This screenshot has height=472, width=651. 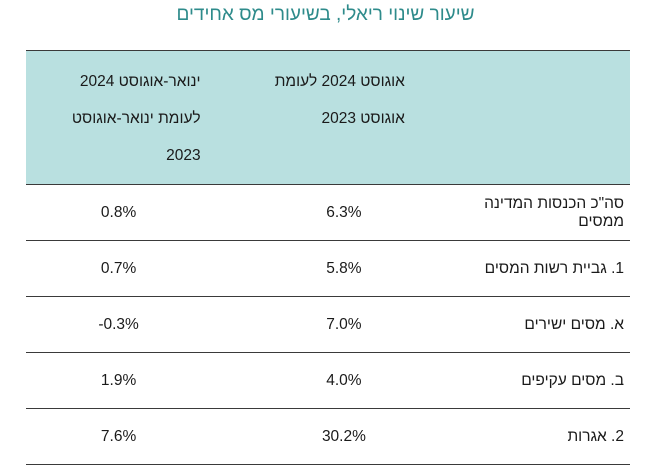 What do you see at coordinates (118, 212) in the screenshot?
I see `value-jan-aug: 0.8%` at bounding box center [118, 212].